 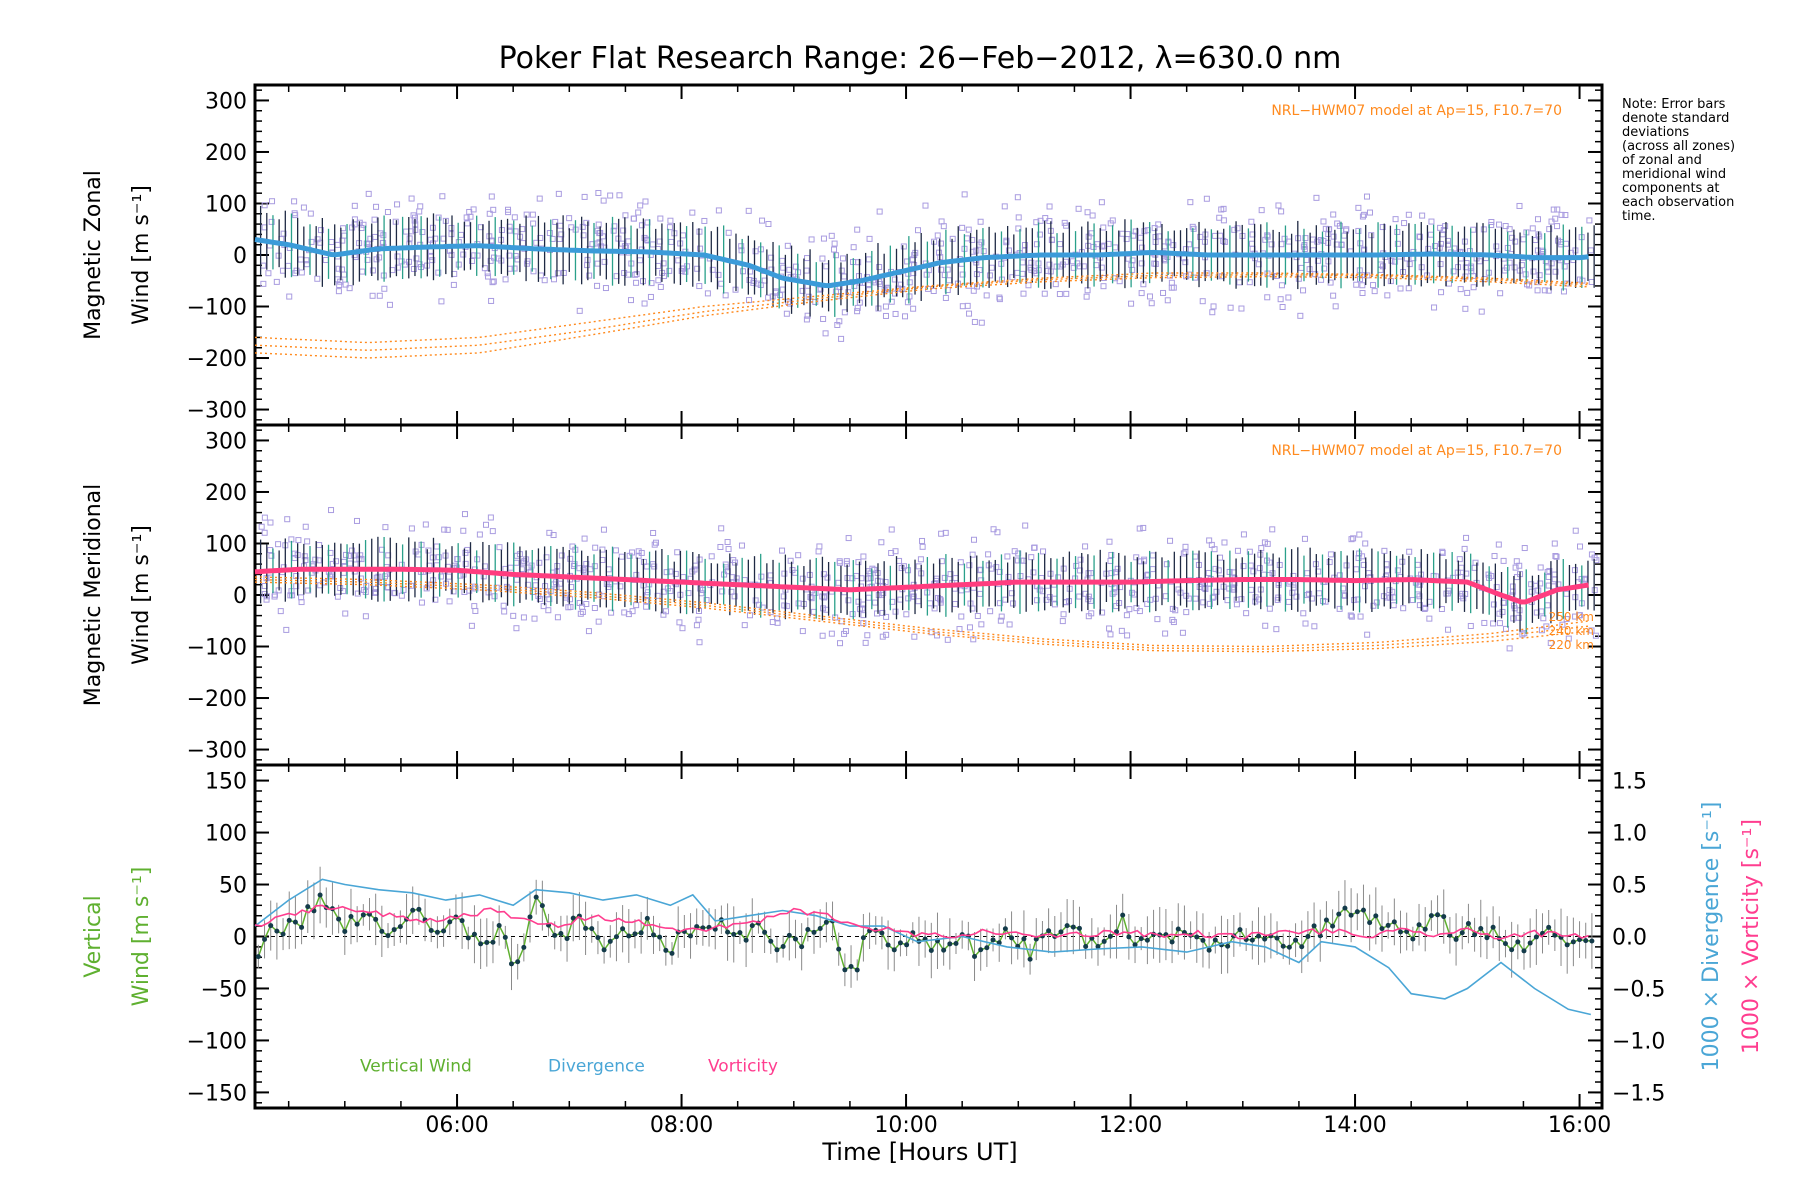 I want to click on y-tick-label: 200, so click(x=226, y=493).